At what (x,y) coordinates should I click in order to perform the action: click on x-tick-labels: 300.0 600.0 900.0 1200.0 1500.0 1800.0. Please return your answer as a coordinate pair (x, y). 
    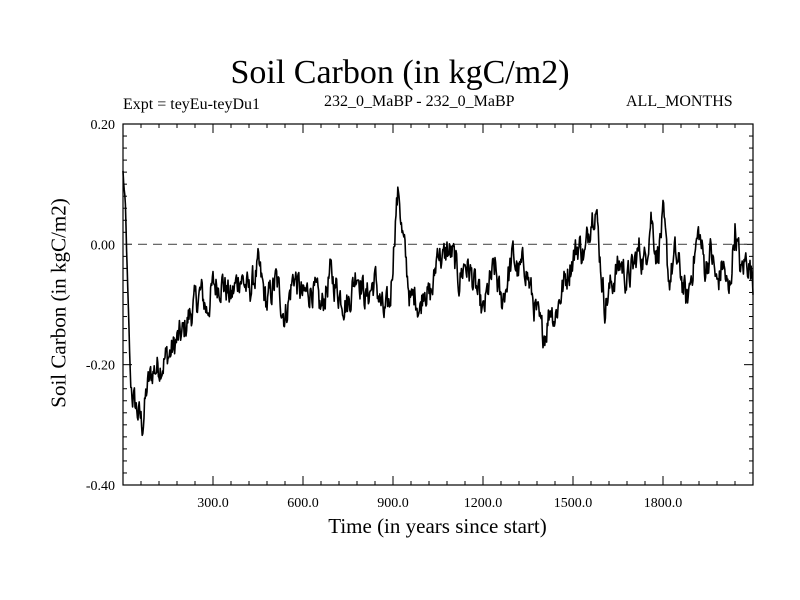
    Looking at the image, I should click on (439, 503).